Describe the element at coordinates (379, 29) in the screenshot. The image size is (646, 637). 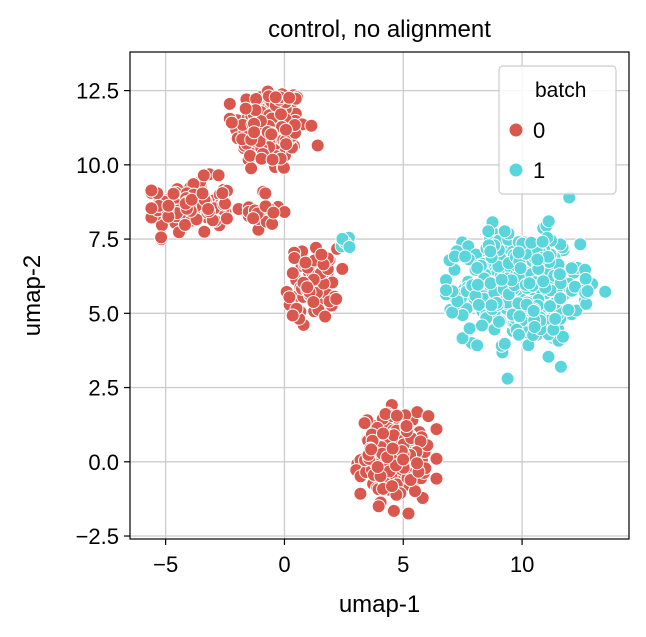
I see `chart-title: control, no alignment` at that location.